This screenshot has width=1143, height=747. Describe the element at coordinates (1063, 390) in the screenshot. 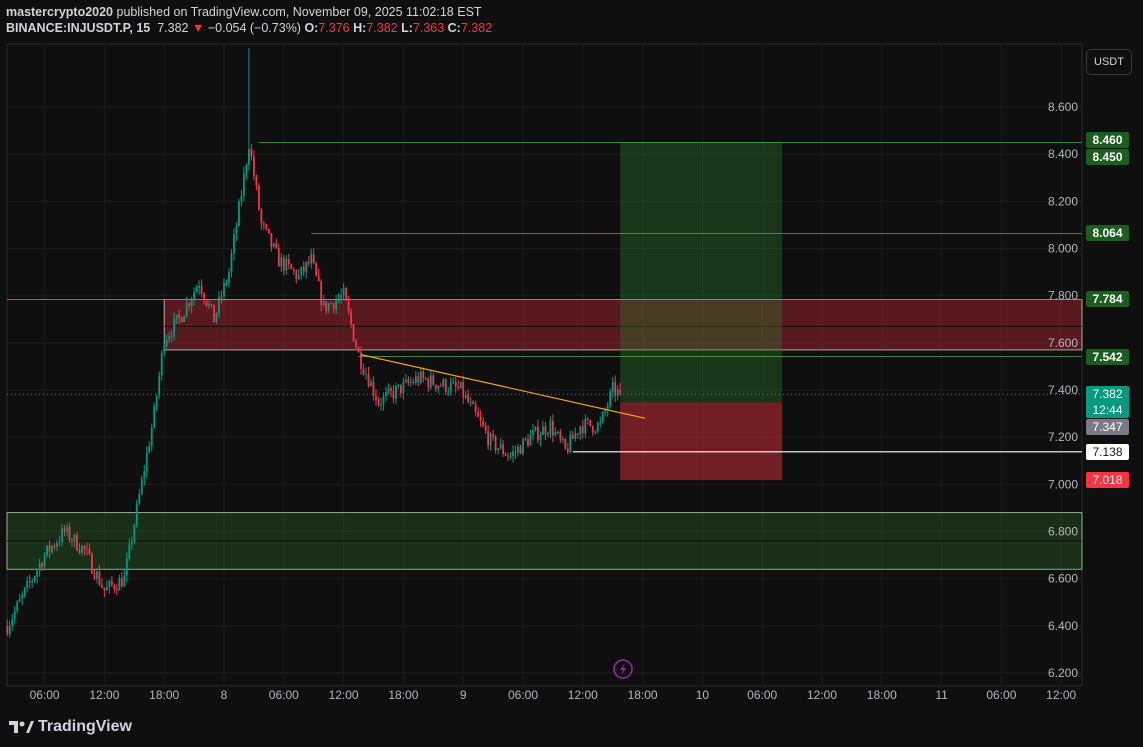

I see `y-tick-label: 7.400` at that location.